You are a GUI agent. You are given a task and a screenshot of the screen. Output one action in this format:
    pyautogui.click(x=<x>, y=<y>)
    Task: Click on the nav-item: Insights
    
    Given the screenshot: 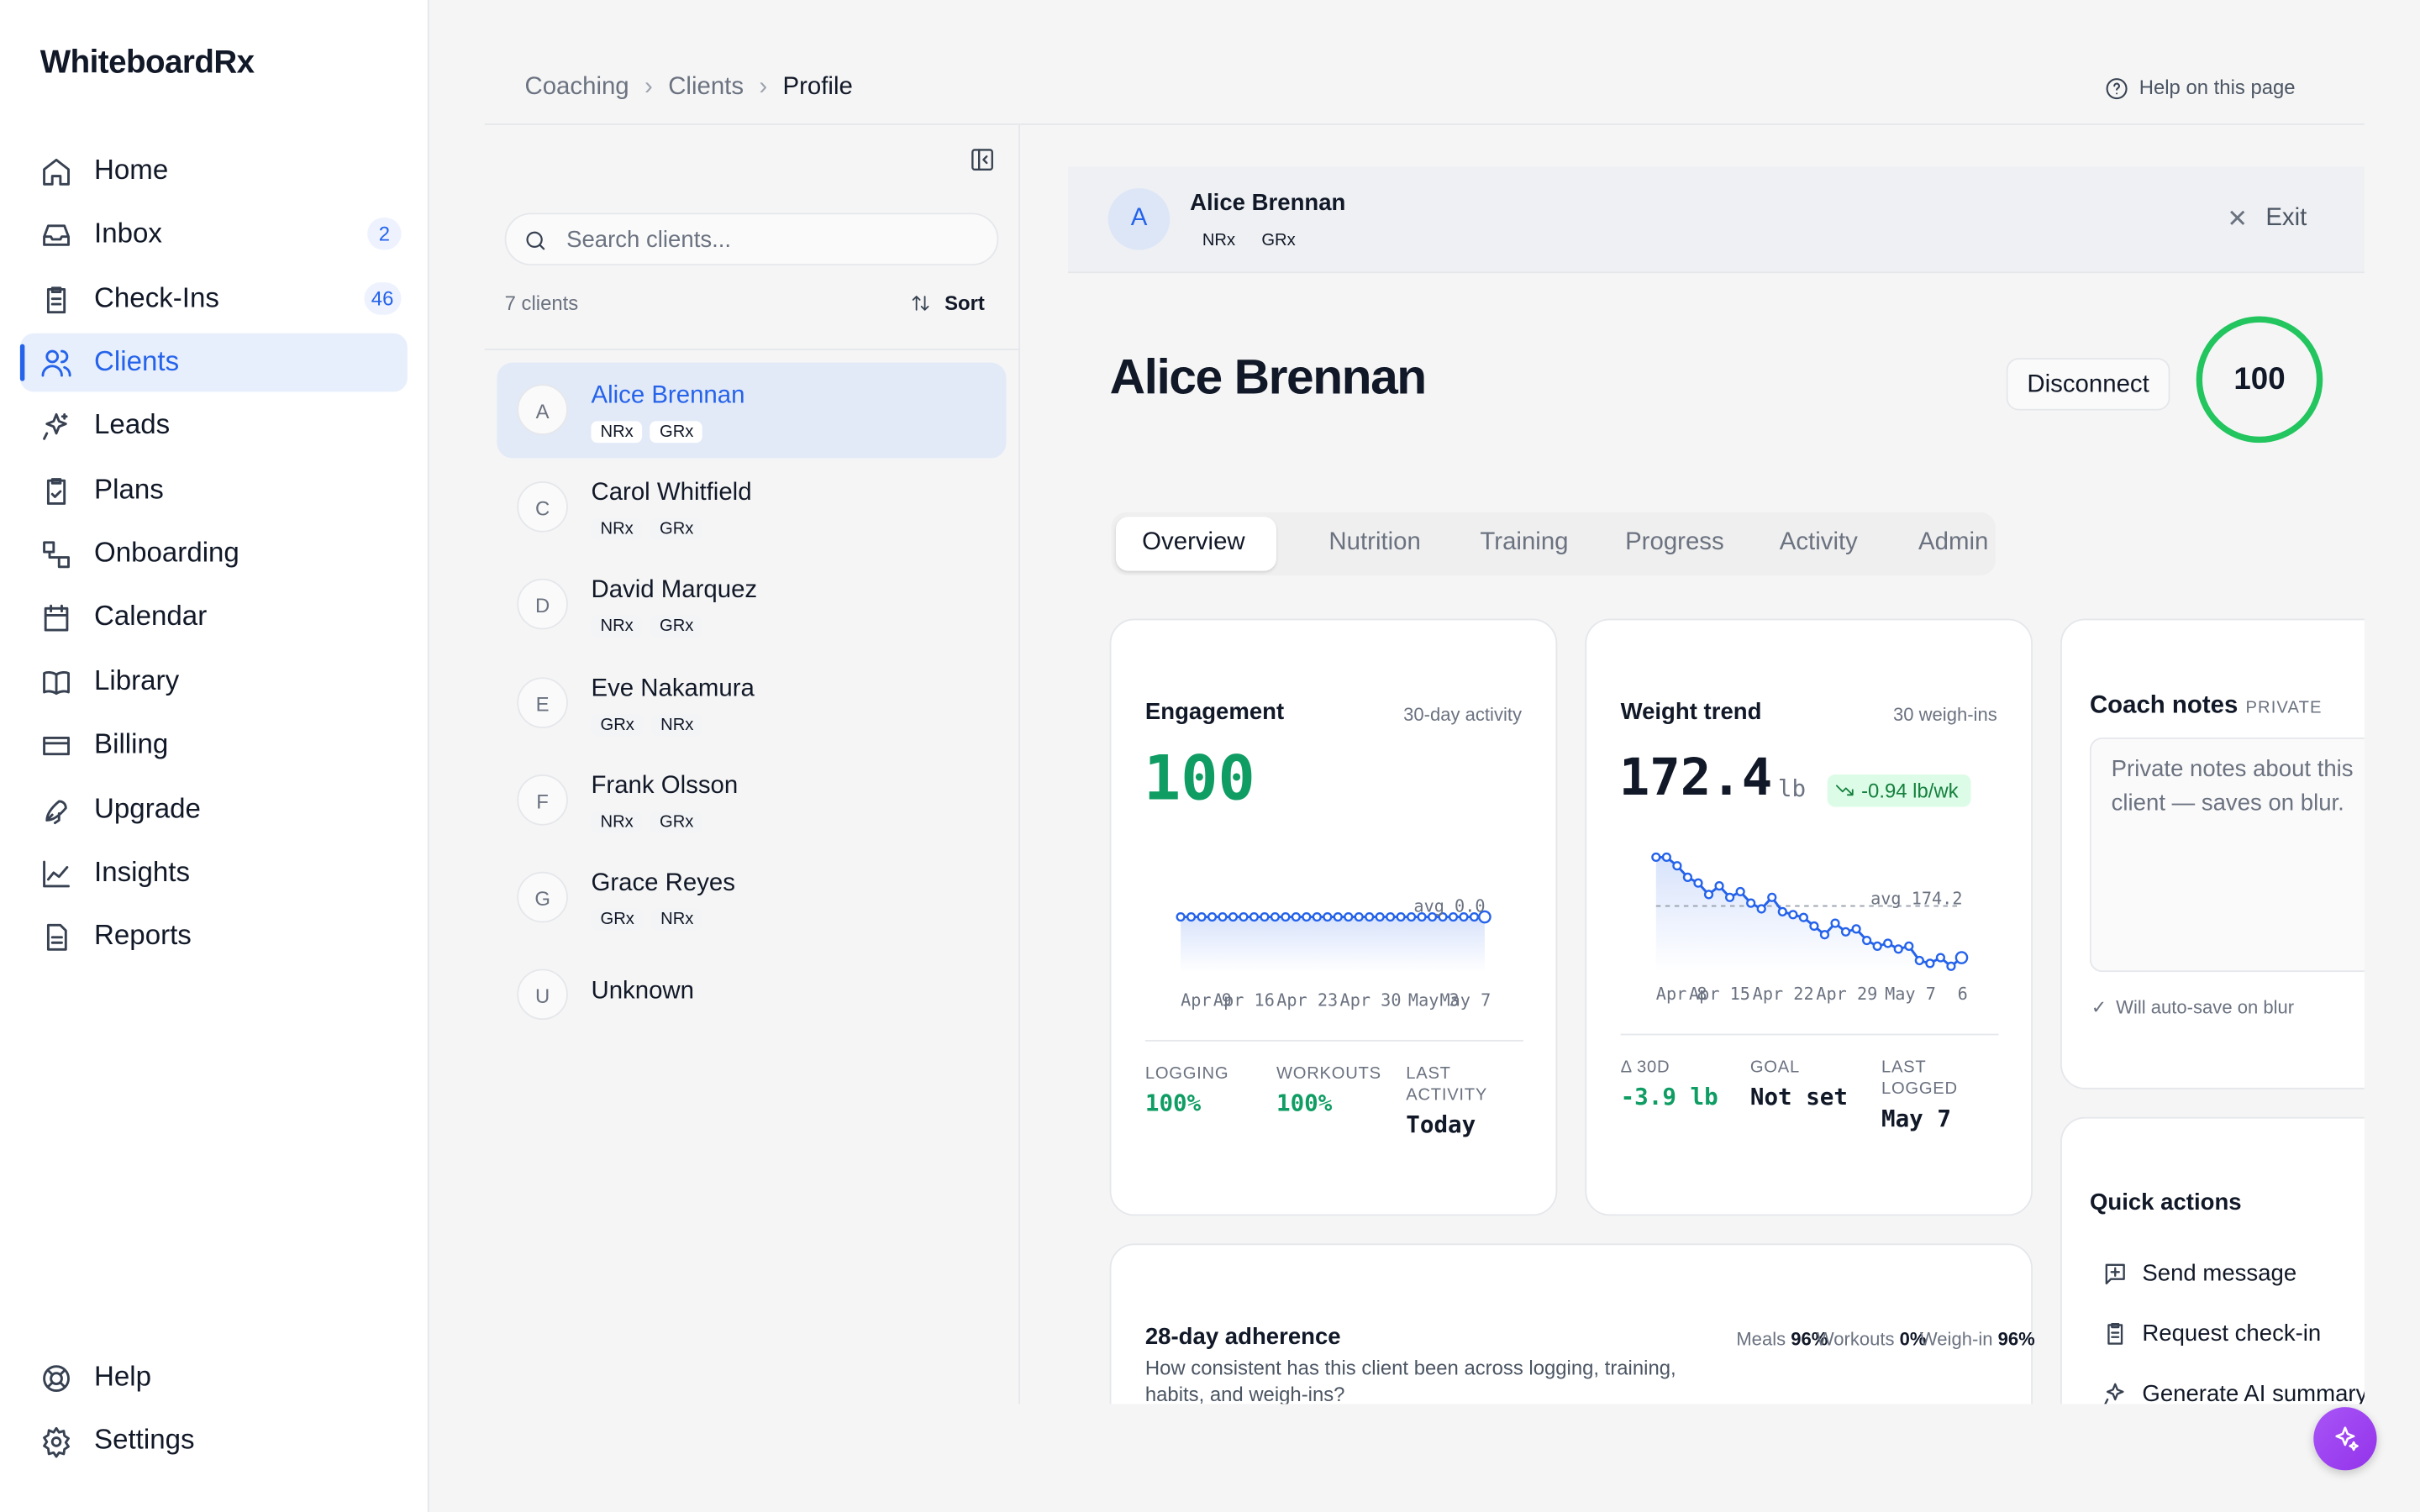 What is the action you would take?
    pyautogui.click(x=142, y=871)
    